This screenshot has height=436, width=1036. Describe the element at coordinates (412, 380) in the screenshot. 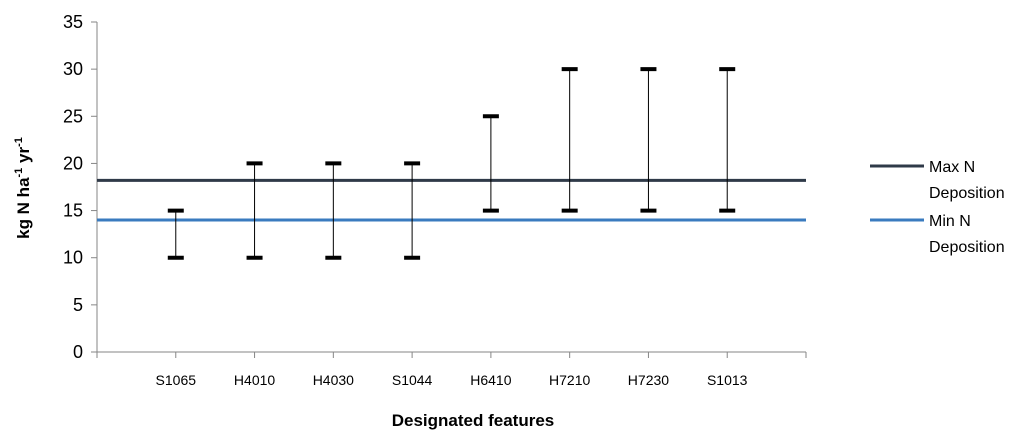

I see `x-tick-label: S1044` at that location.